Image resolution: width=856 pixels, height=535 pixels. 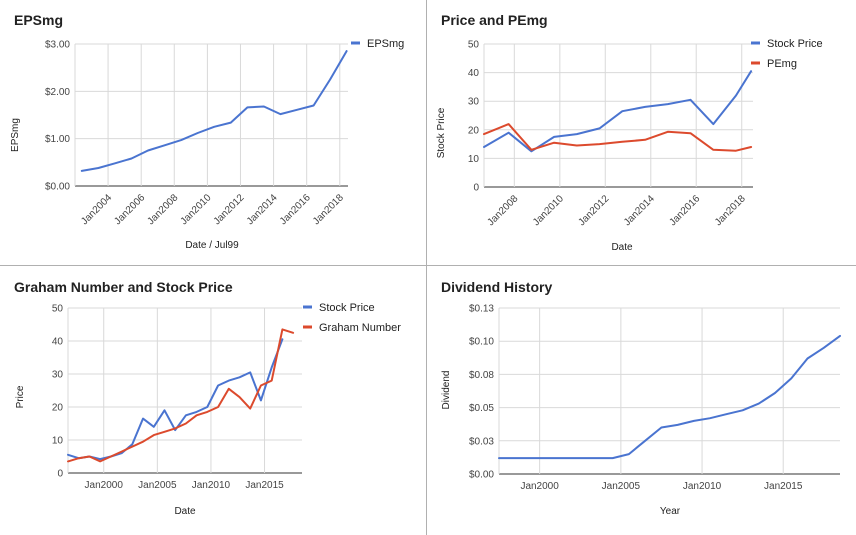 What do you see at coordinates (295, 209) in the screenshot?
I see `eps-xtick-label: Jan2016` at bounding box center [295, 209].